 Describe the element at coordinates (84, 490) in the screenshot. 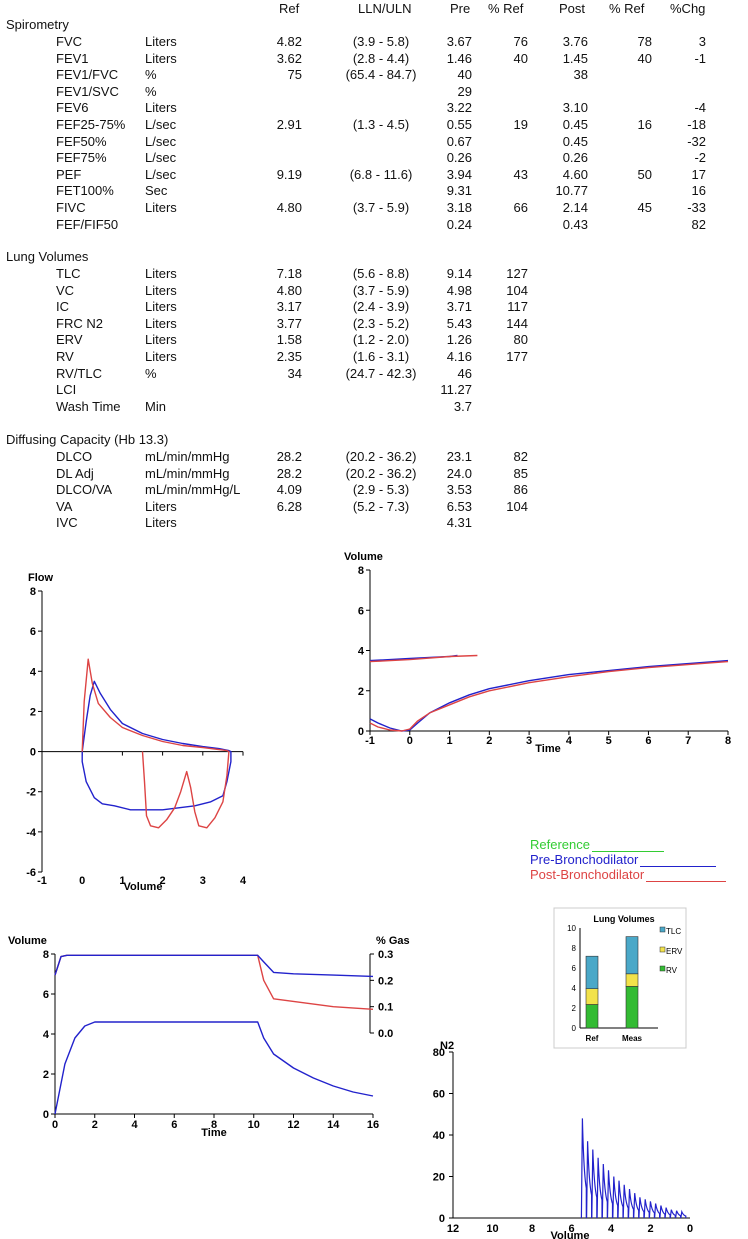

I see `cell-name: DLCO/VA` at that location.